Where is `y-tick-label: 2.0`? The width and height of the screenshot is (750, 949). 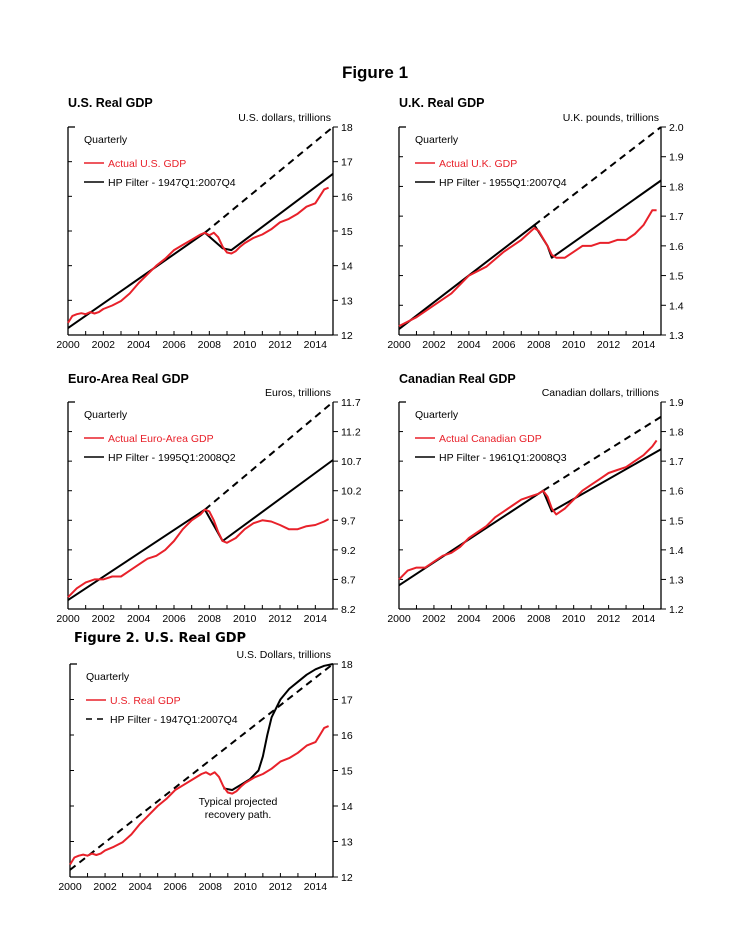
y-tick-label: 2.0 is located at coordinates (676, 128).